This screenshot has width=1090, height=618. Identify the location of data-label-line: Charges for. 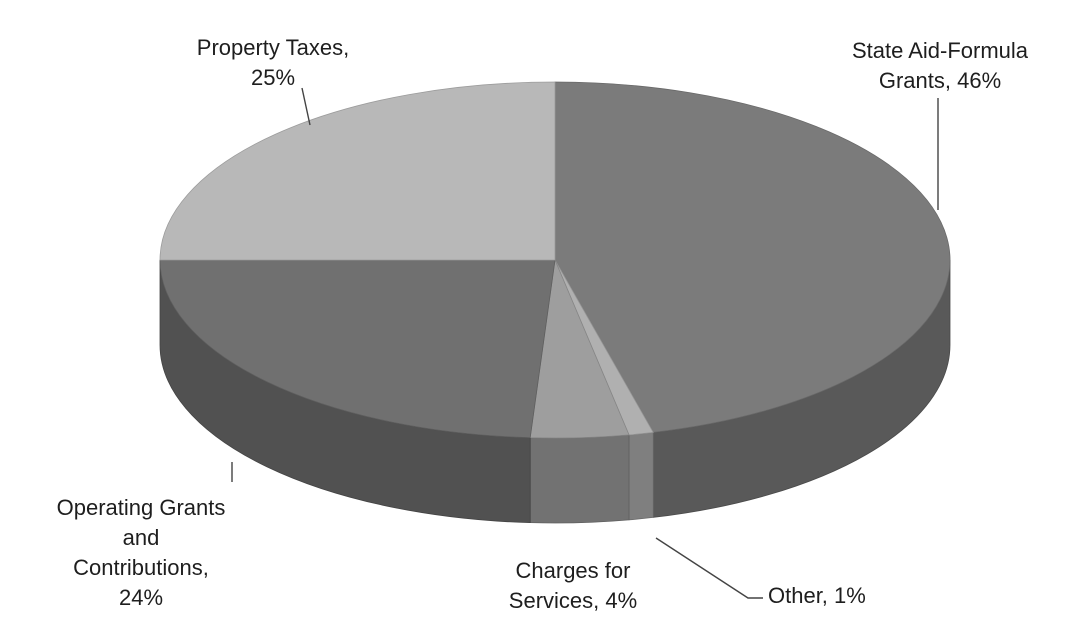
(573, 570).